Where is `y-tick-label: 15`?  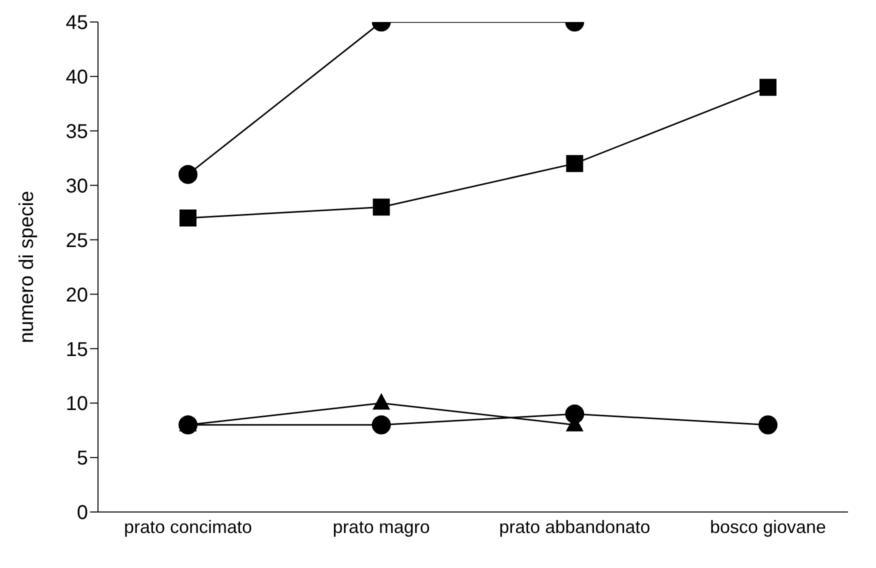 y-tick-label: 15 is located at coordinates (77, 349).